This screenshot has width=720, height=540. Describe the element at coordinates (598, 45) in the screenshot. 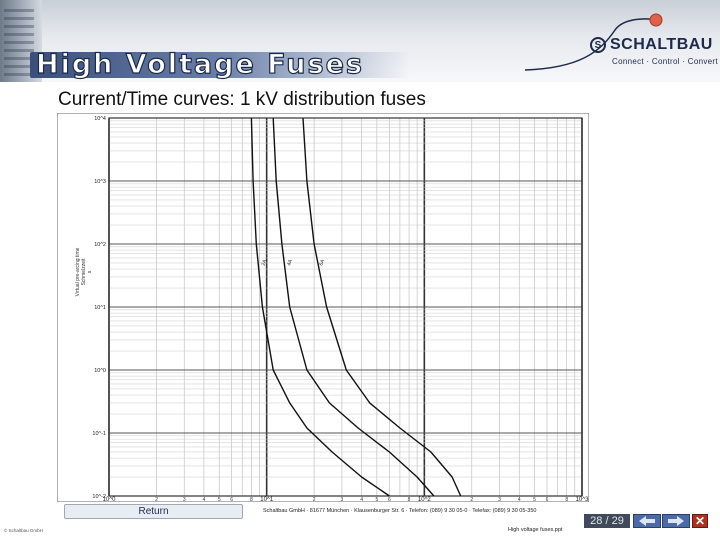

I see `logo-mark-icon: S` at that location.